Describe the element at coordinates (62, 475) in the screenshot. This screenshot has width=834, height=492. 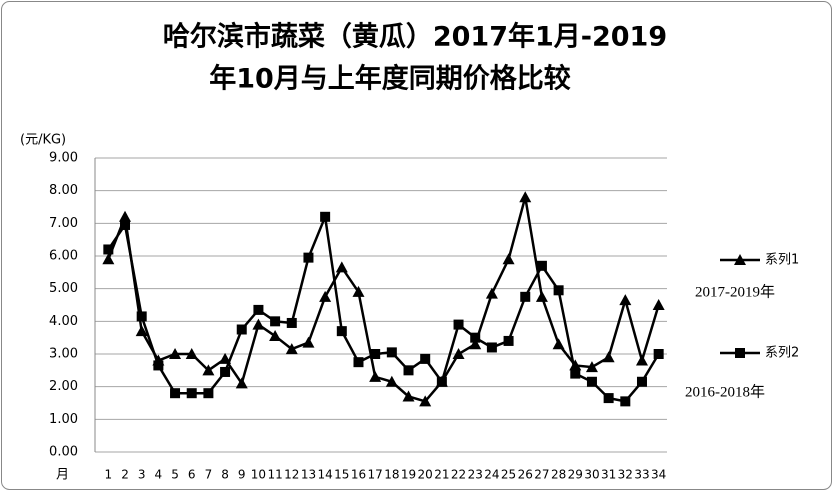
I see `x-axis-label: 月` at that location.